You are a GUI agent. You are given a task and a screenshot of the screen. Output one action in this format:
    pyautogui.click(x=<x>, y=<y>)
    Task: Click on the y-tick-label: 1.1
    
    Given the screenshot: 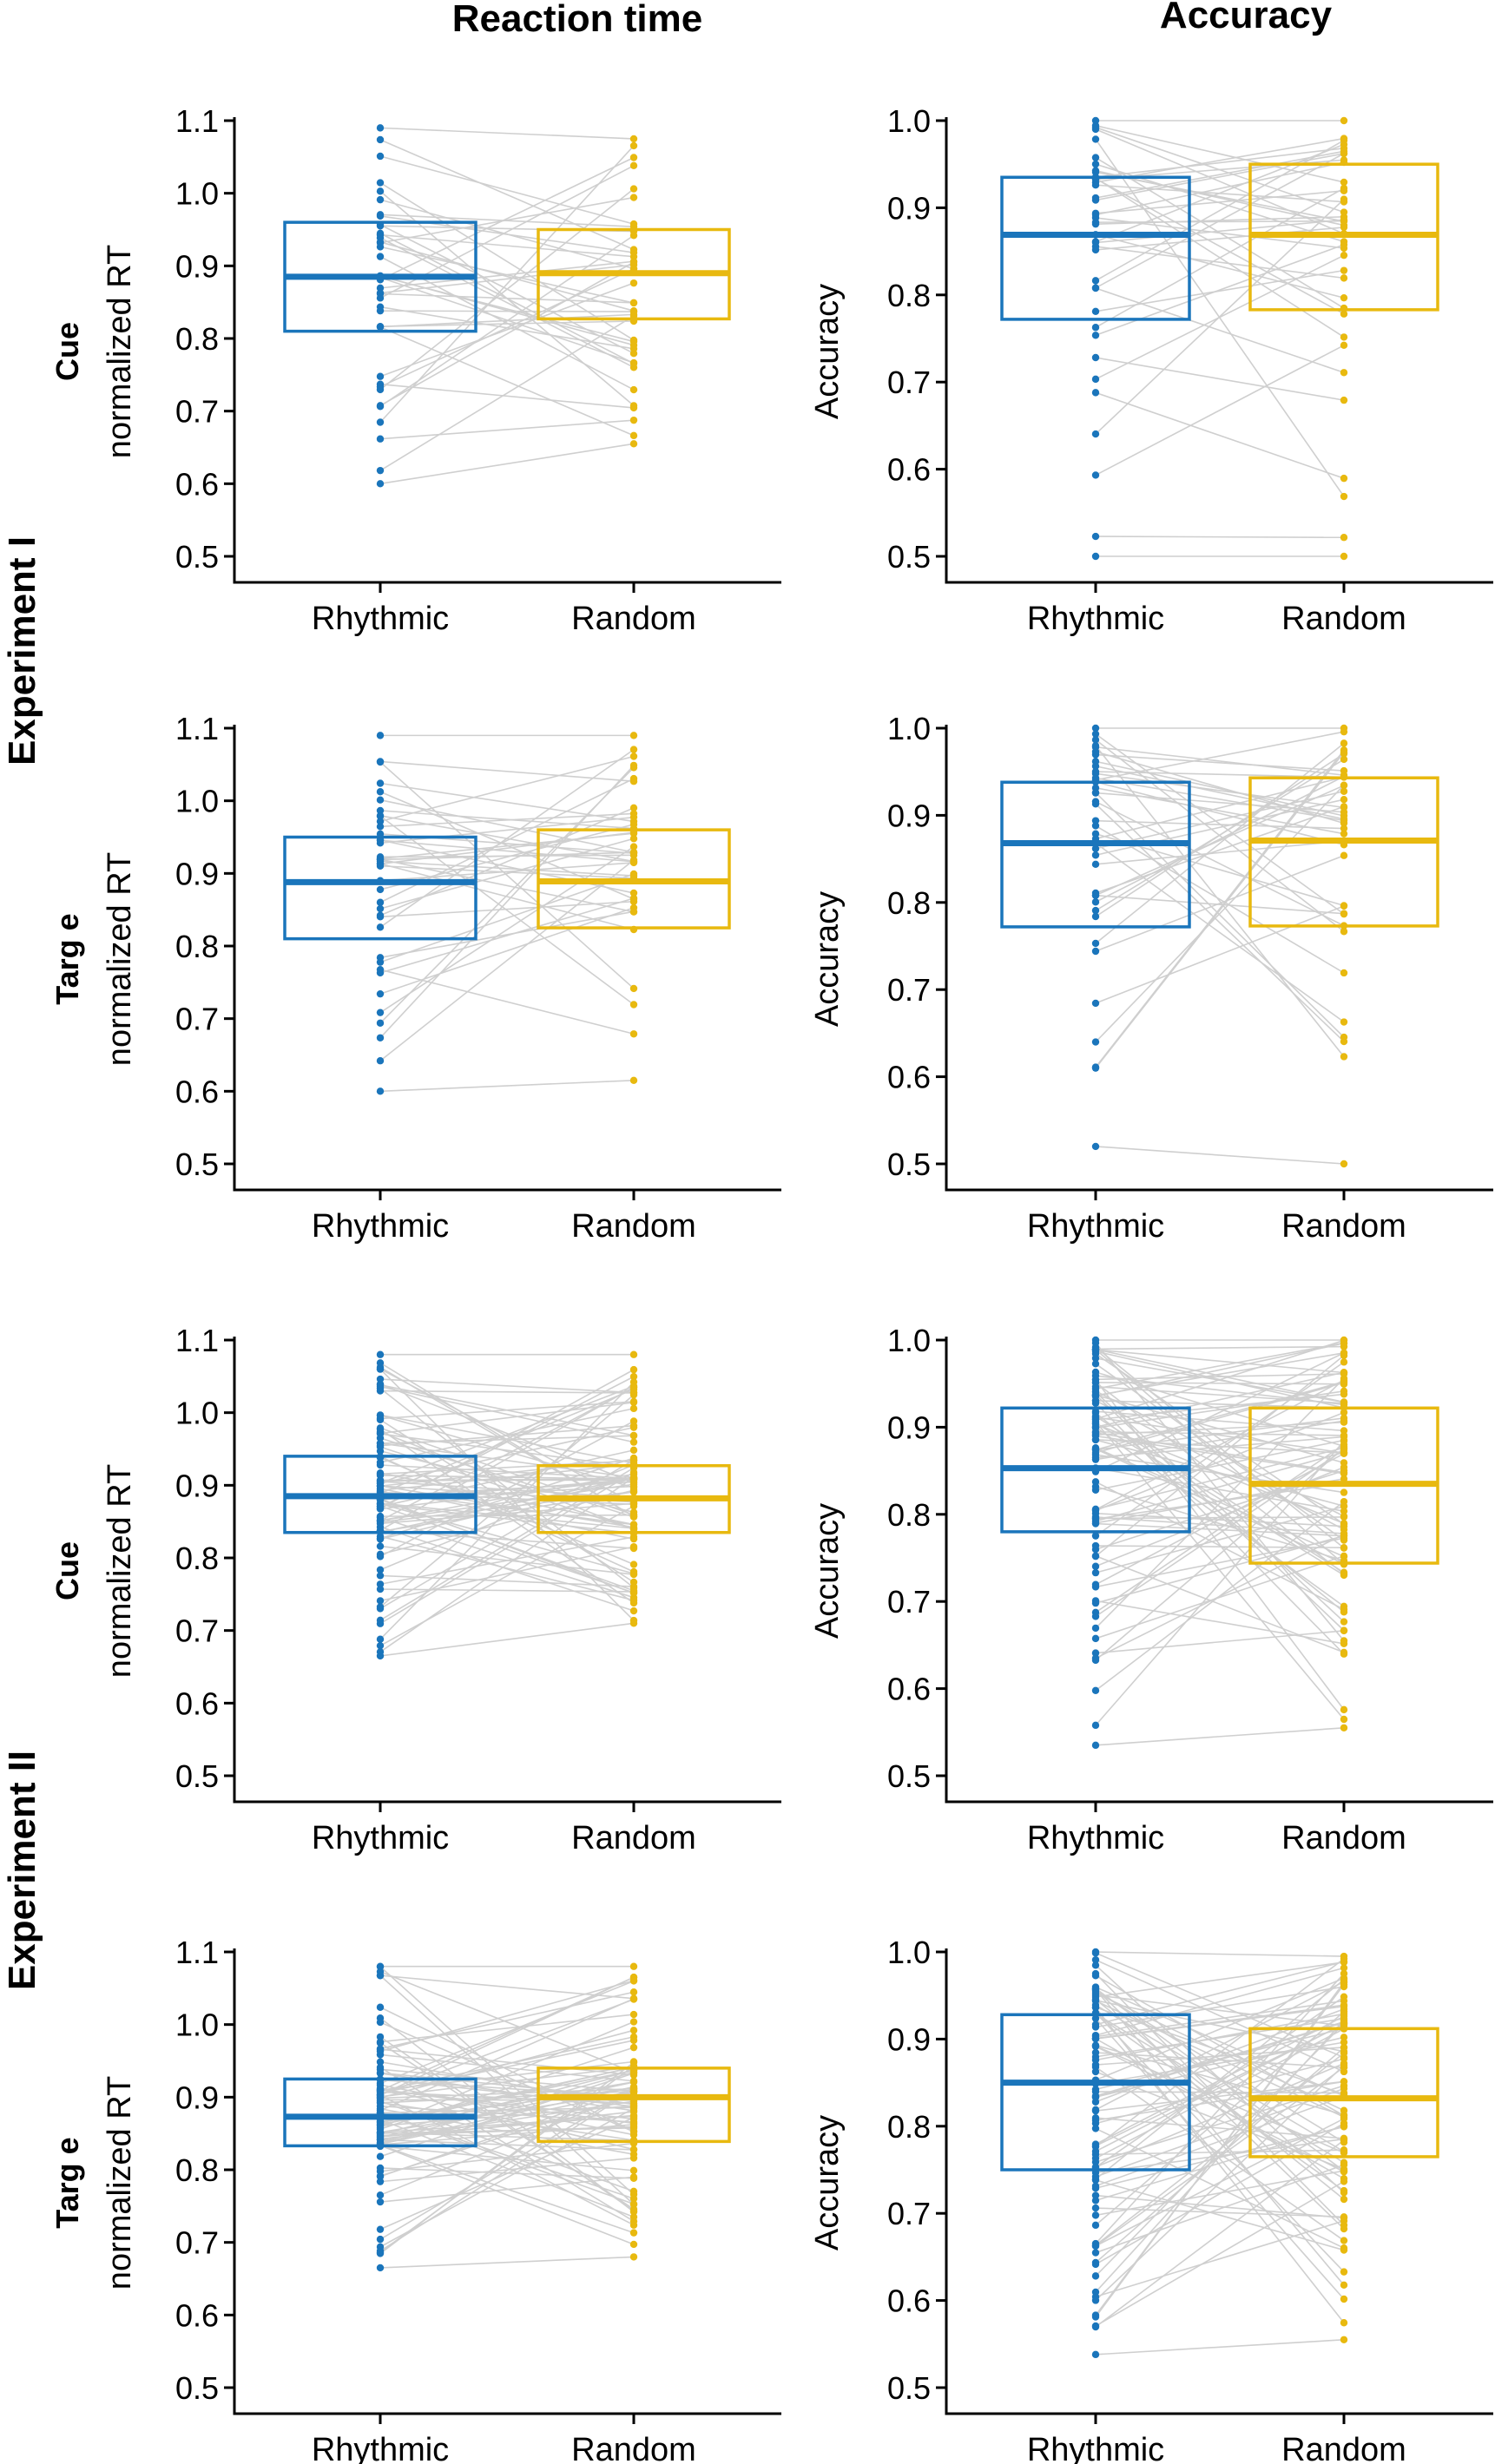 What is the action you would take?
    pyautogui.click(x=197, y=1953)
    